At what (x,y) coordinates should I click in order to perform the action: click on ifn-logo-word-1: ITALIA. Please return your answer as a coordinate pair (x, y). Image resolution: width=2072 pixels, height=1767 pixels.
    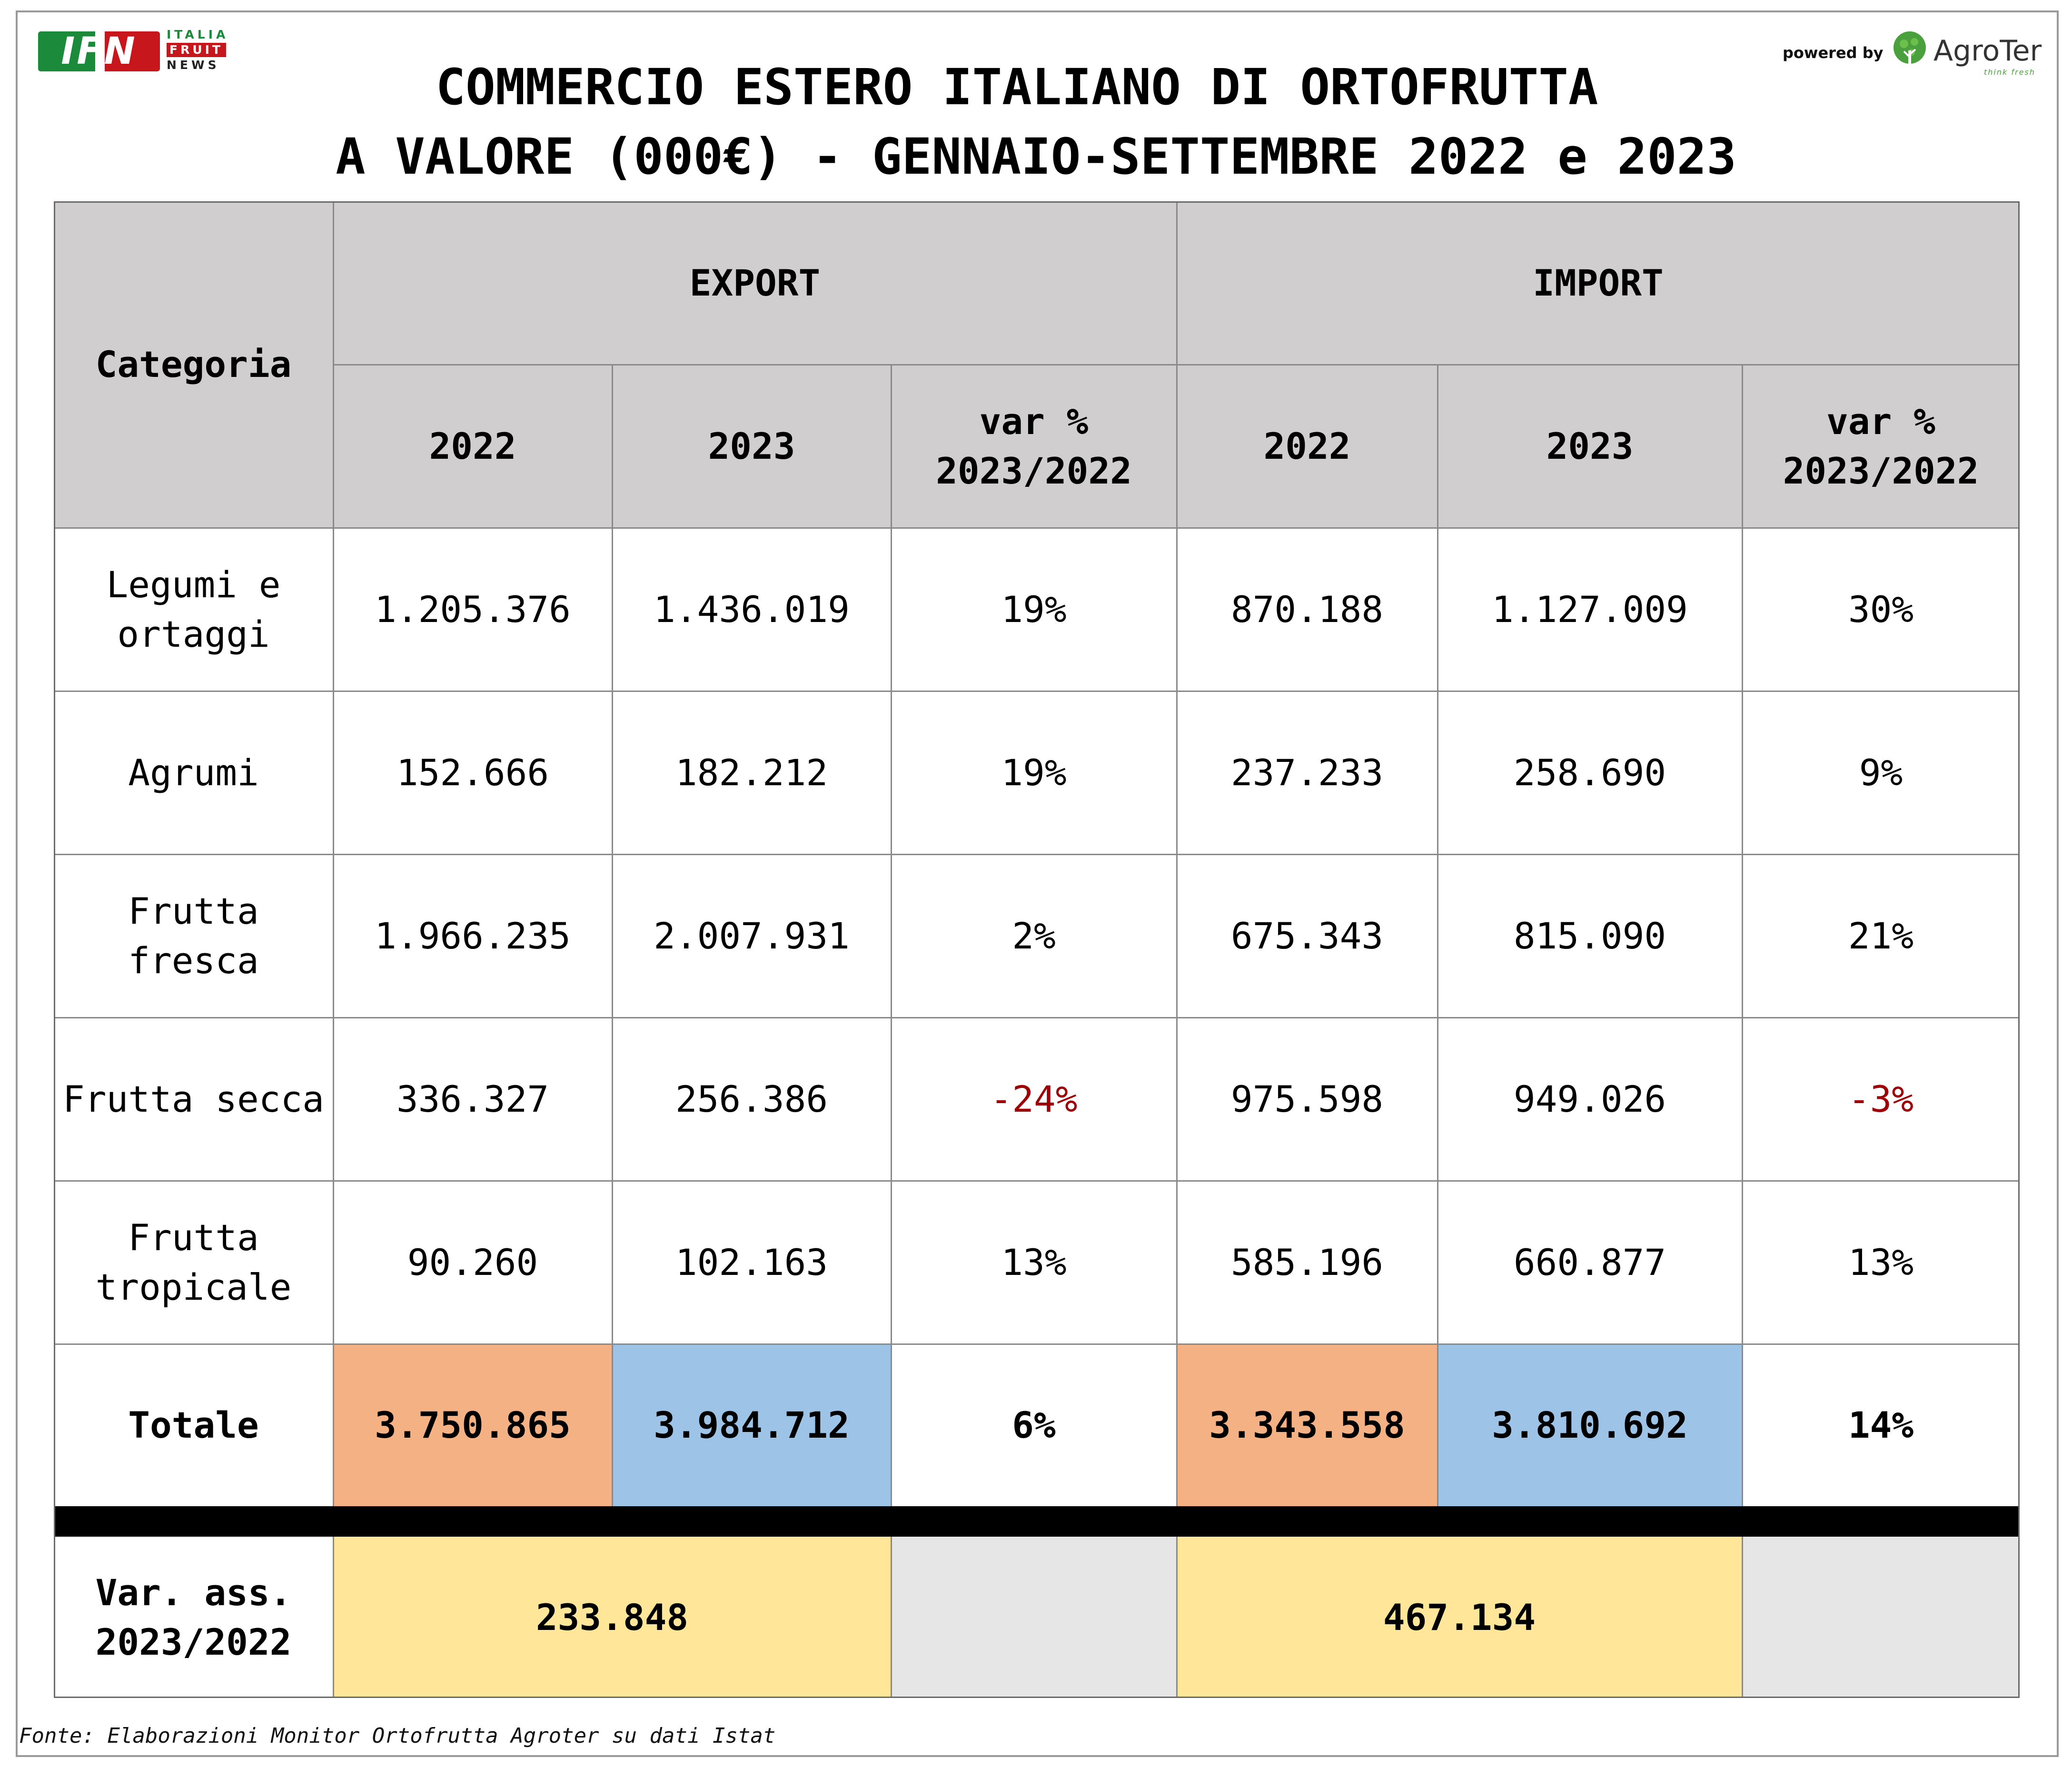
    Looking at the image, I should click on (198, 34).